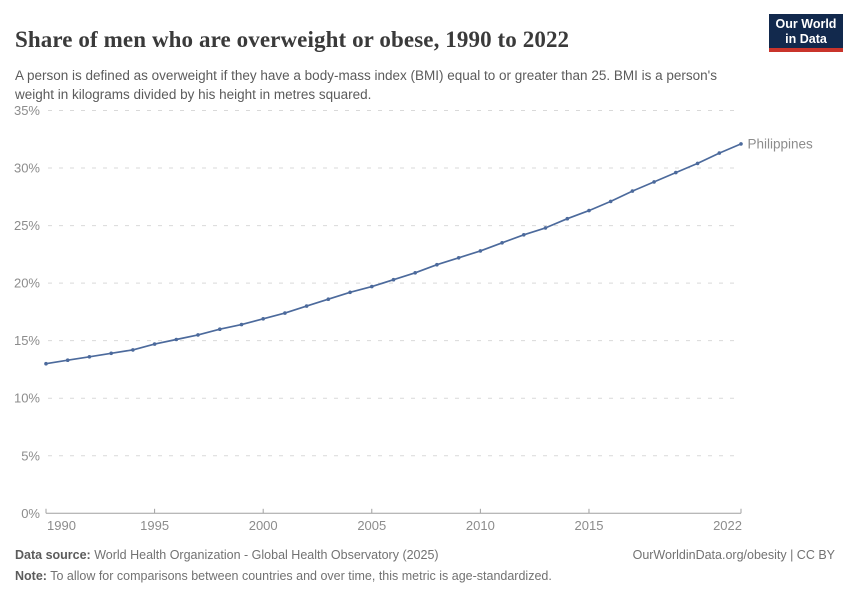  Describe the element at coordinates (27, 283) in the screenshot. I see `y-tick-label: 20%` at that location.